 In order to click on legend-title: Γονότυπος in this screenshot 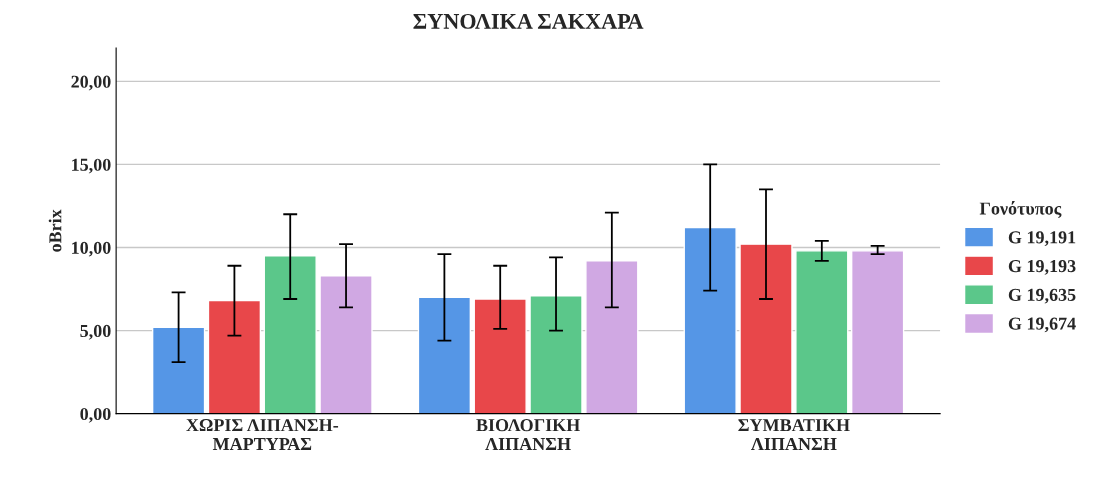, I will do `click(1020, 209)`.